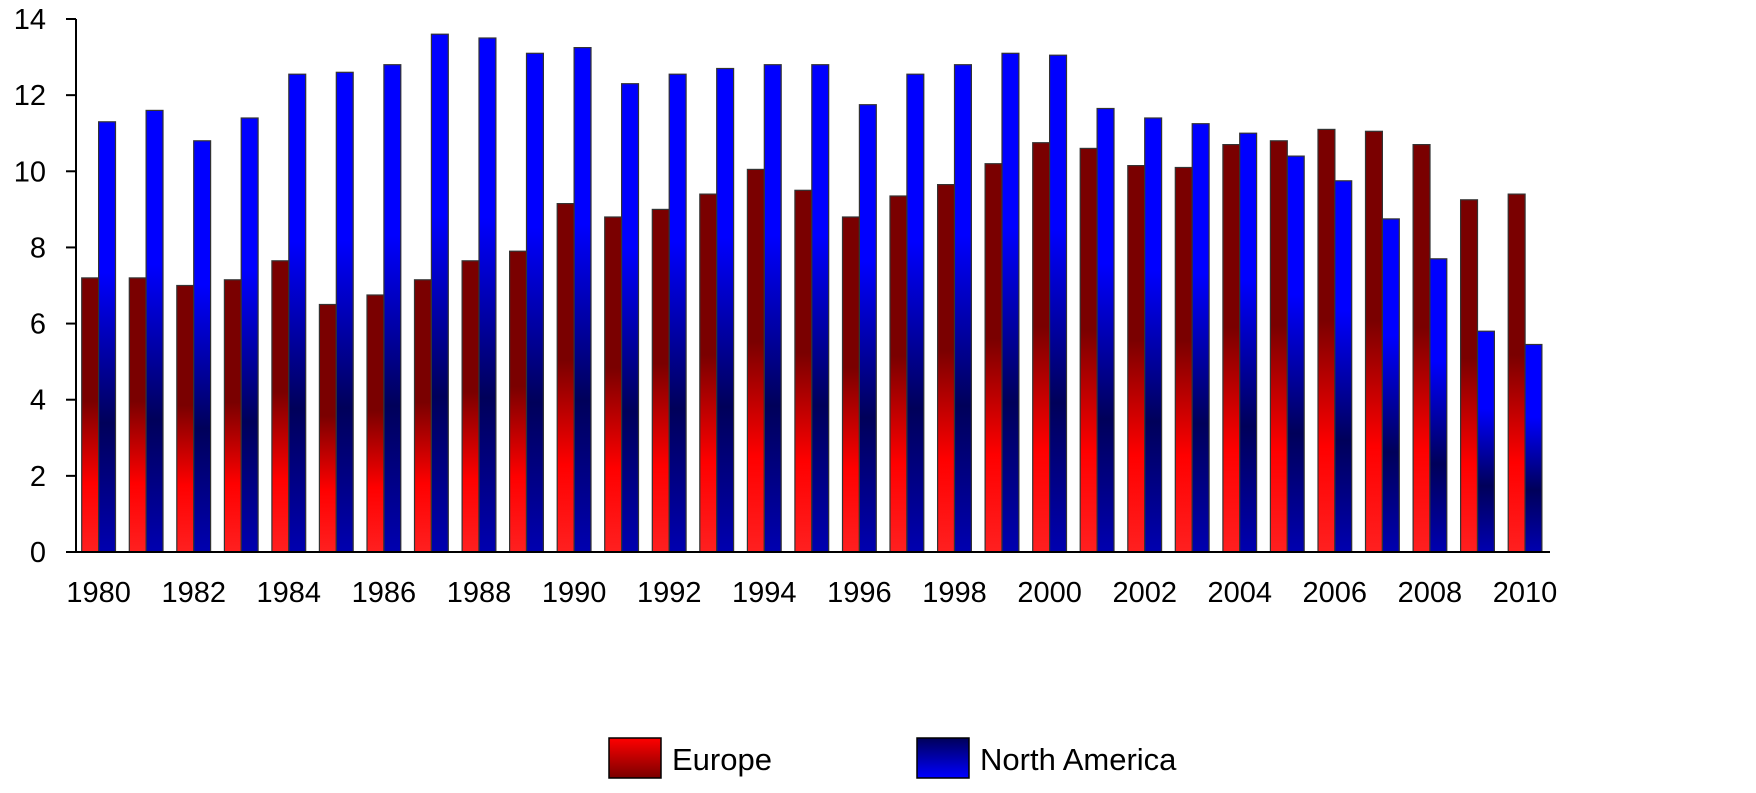 Image resolution: width=1756 pixels, height=793 pixels. I want to click on bar-europe-1992, so click(660, 380).